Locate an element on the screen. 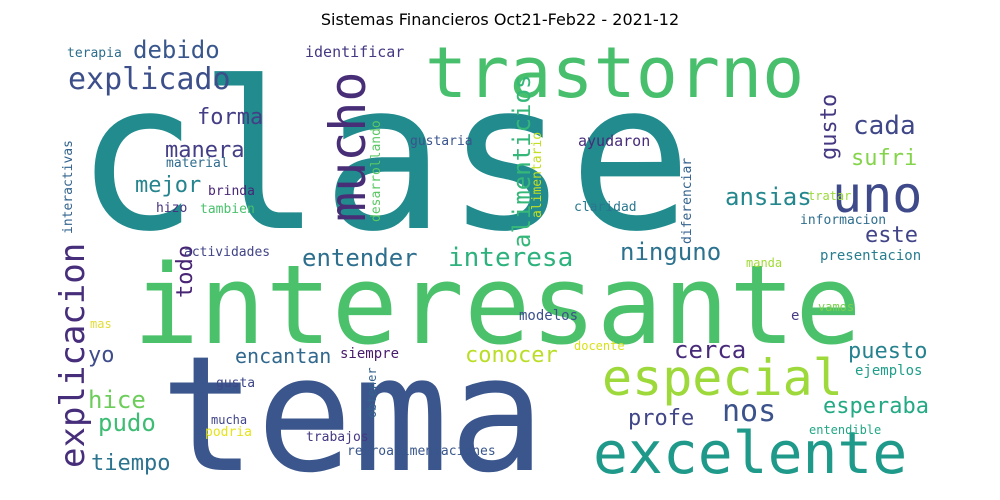 The image size is (1000, 500). word-este: este is located at coordinates (891, 235).